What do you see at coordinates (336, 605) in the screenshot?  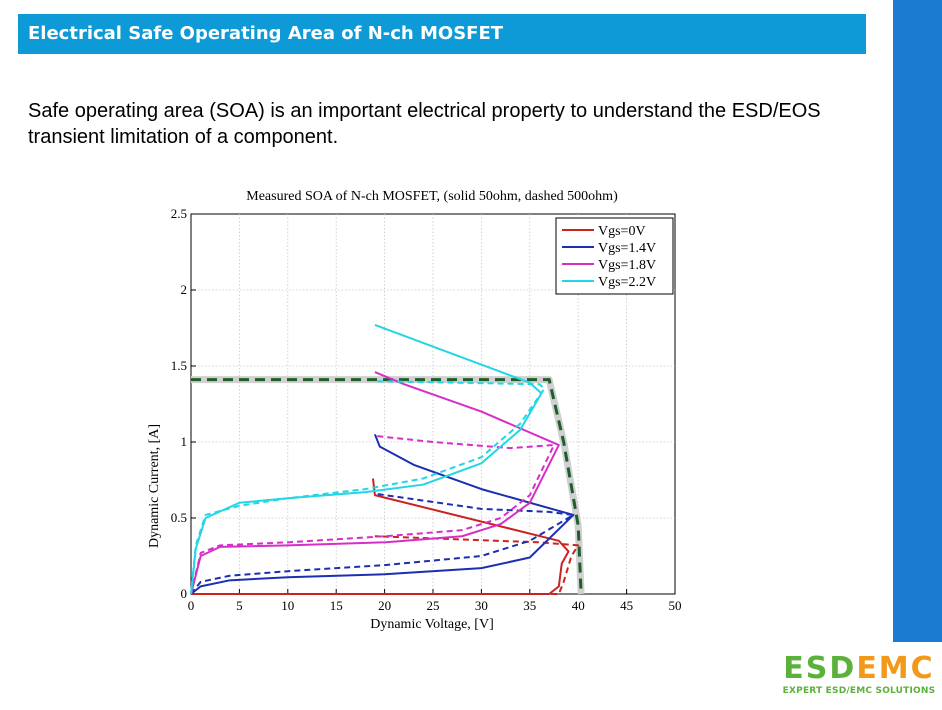 I see `x-tick-label: 15` at bounding box center [336, 605].